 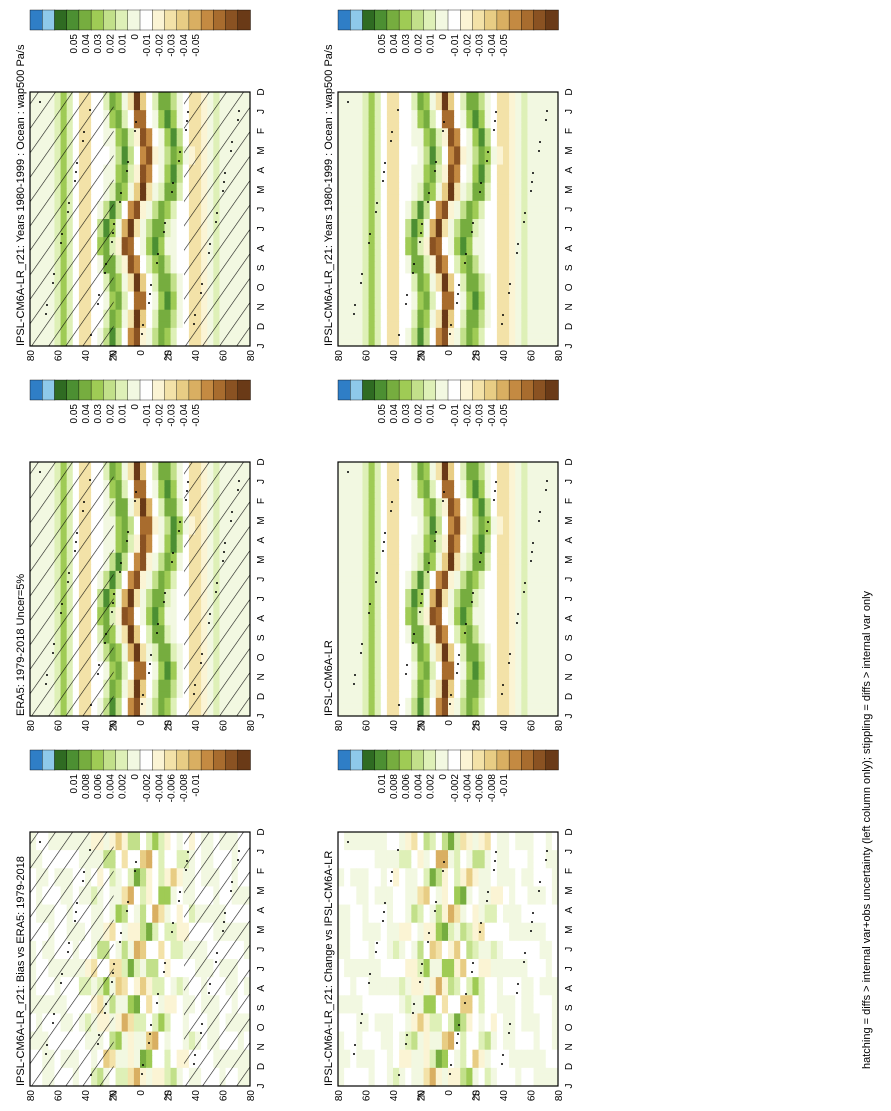 I want to click on colorbar-label: -0.01, so click(x=147, y=45).